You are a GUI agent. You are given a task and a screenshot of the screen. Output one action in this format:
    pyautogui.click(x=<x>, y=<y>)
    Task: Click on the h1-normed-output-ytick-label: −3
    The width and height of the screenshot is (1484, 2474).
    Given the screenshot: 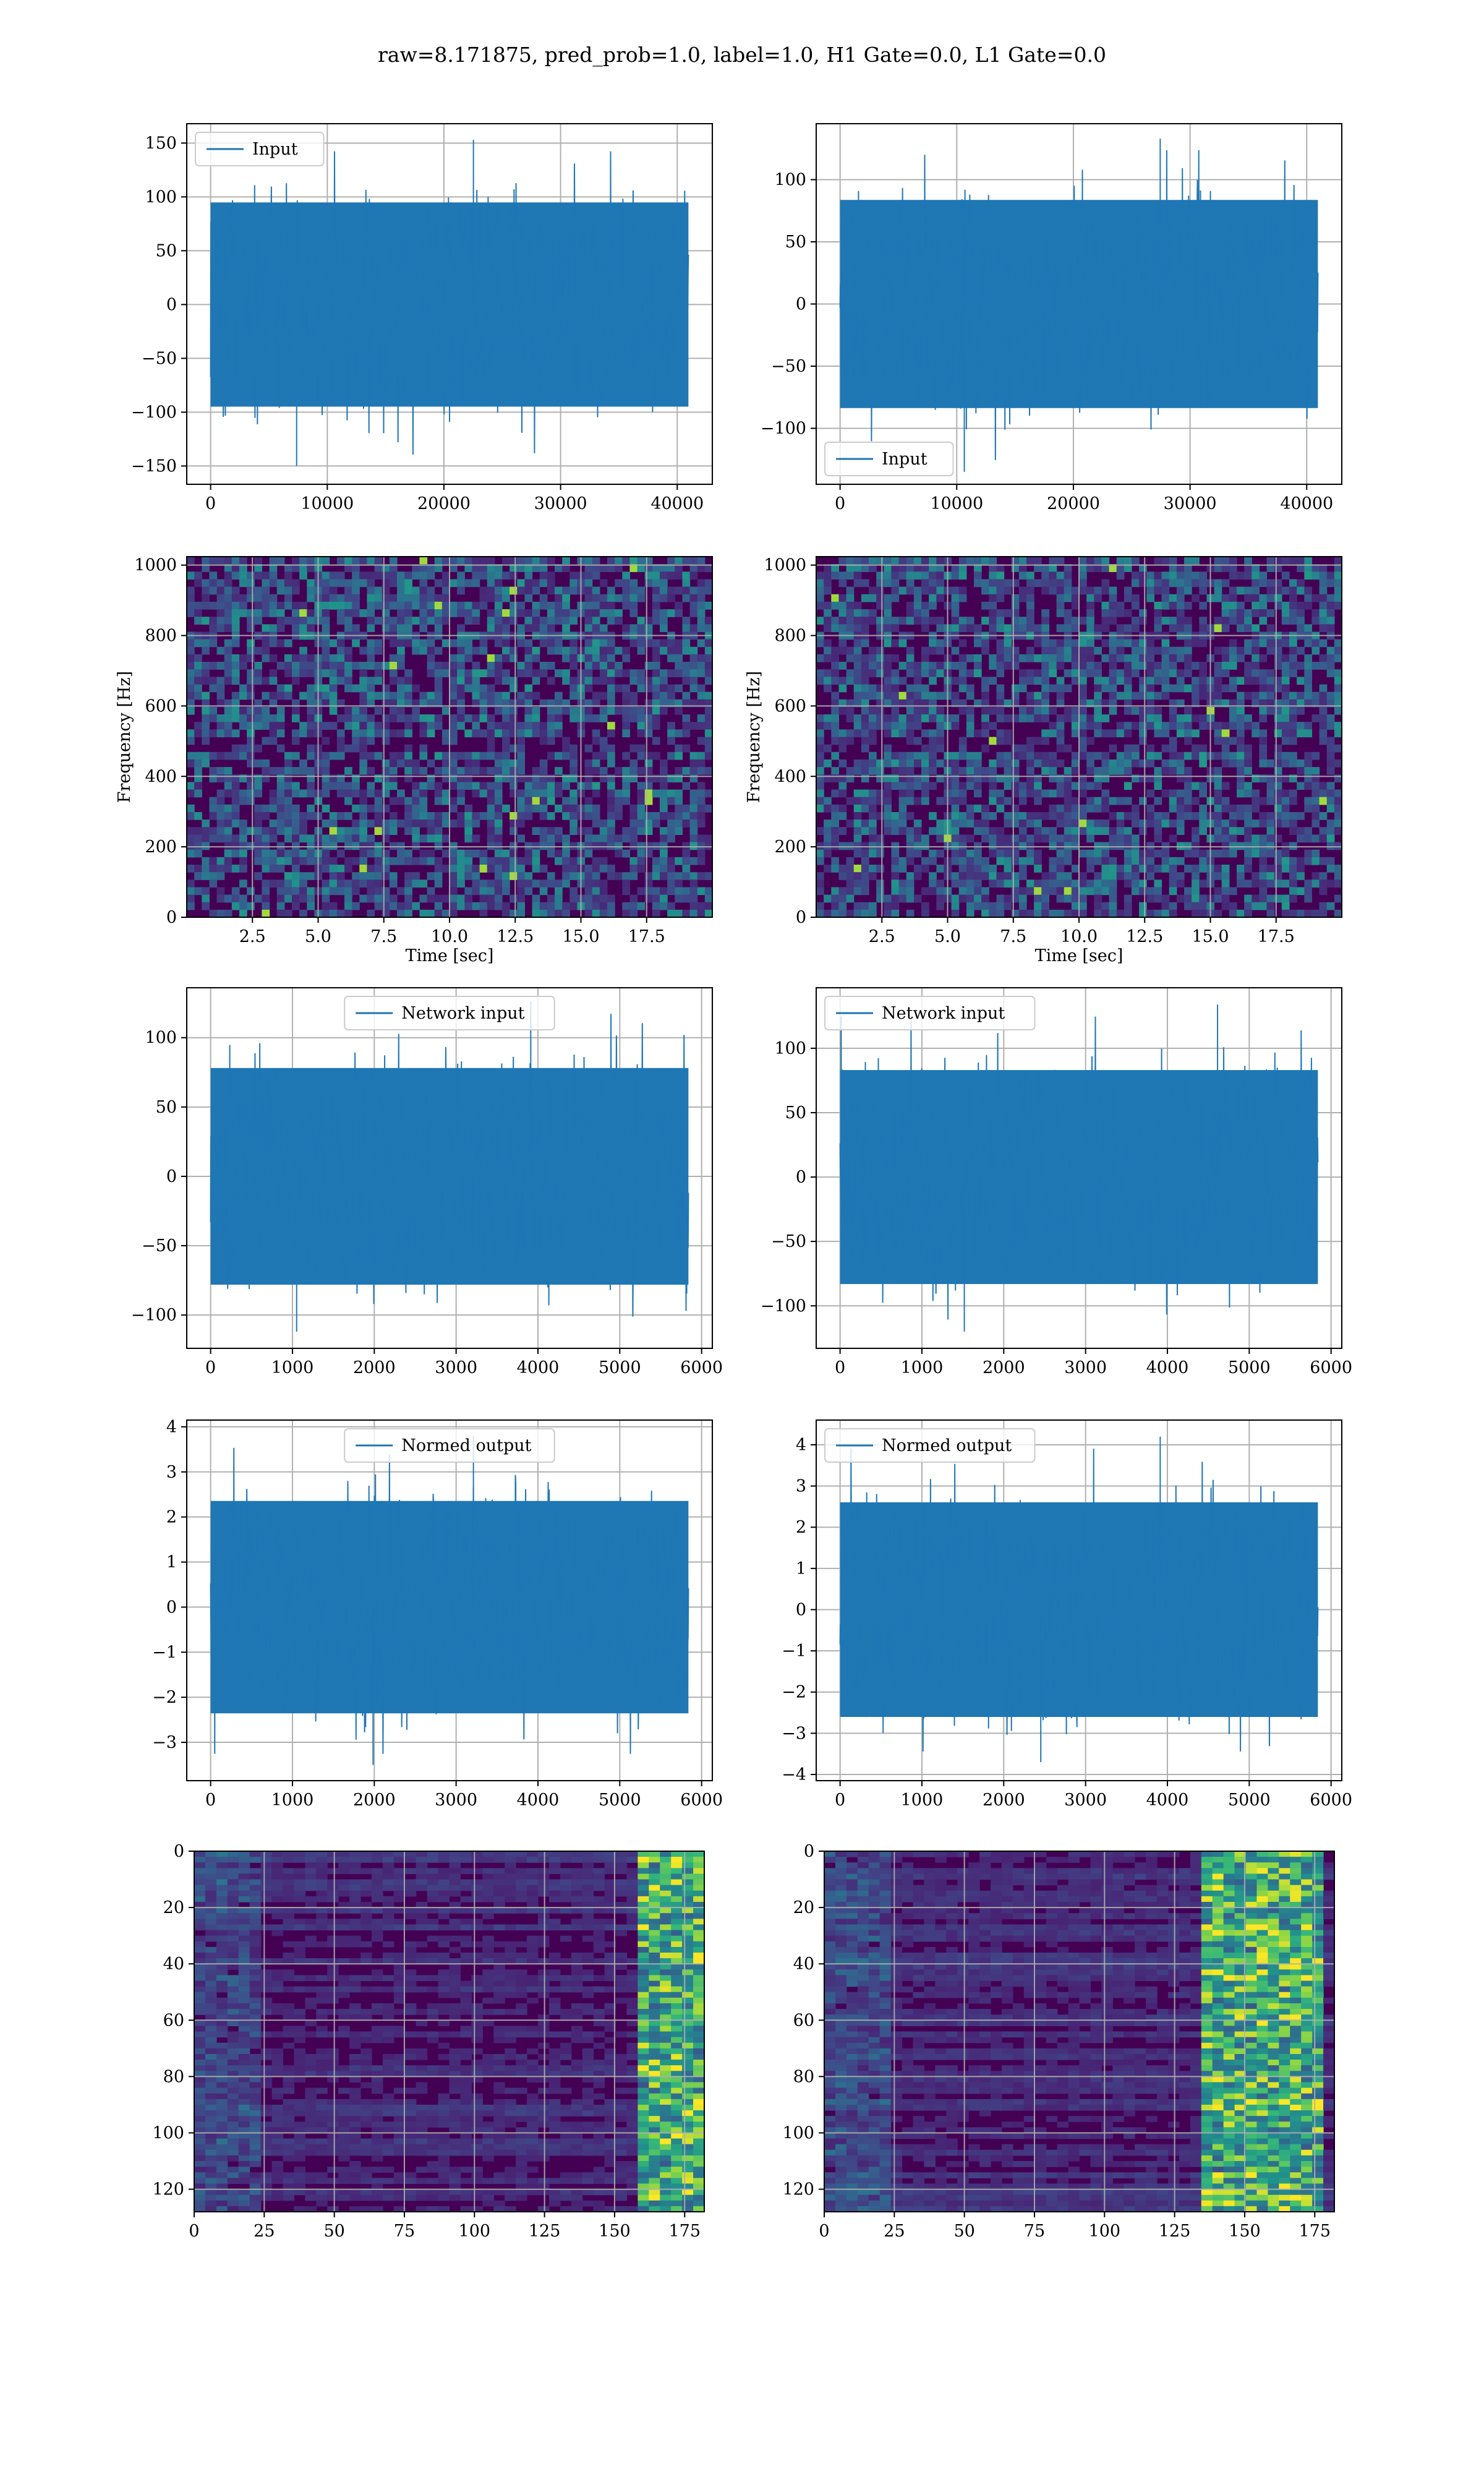 What is the action you would take?
    pyautogui.click(x=164, y=1742)
    